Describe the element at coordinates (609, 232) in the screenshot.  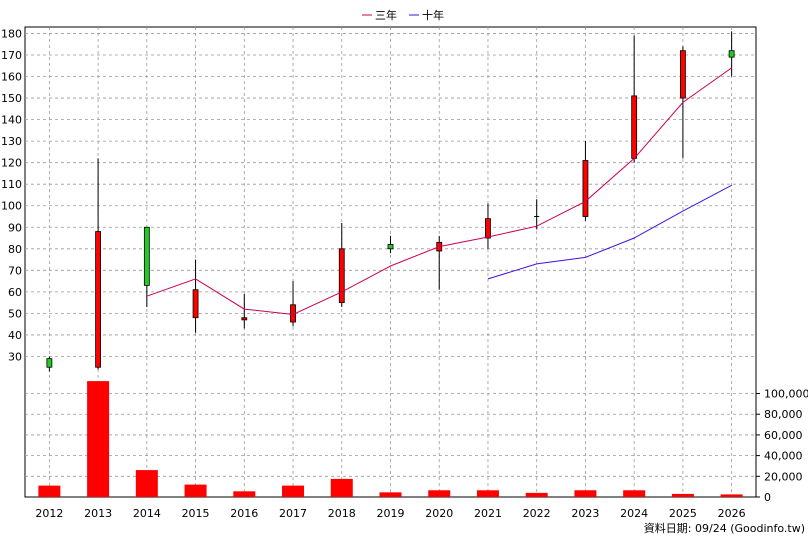
I see `series-line` at that location.